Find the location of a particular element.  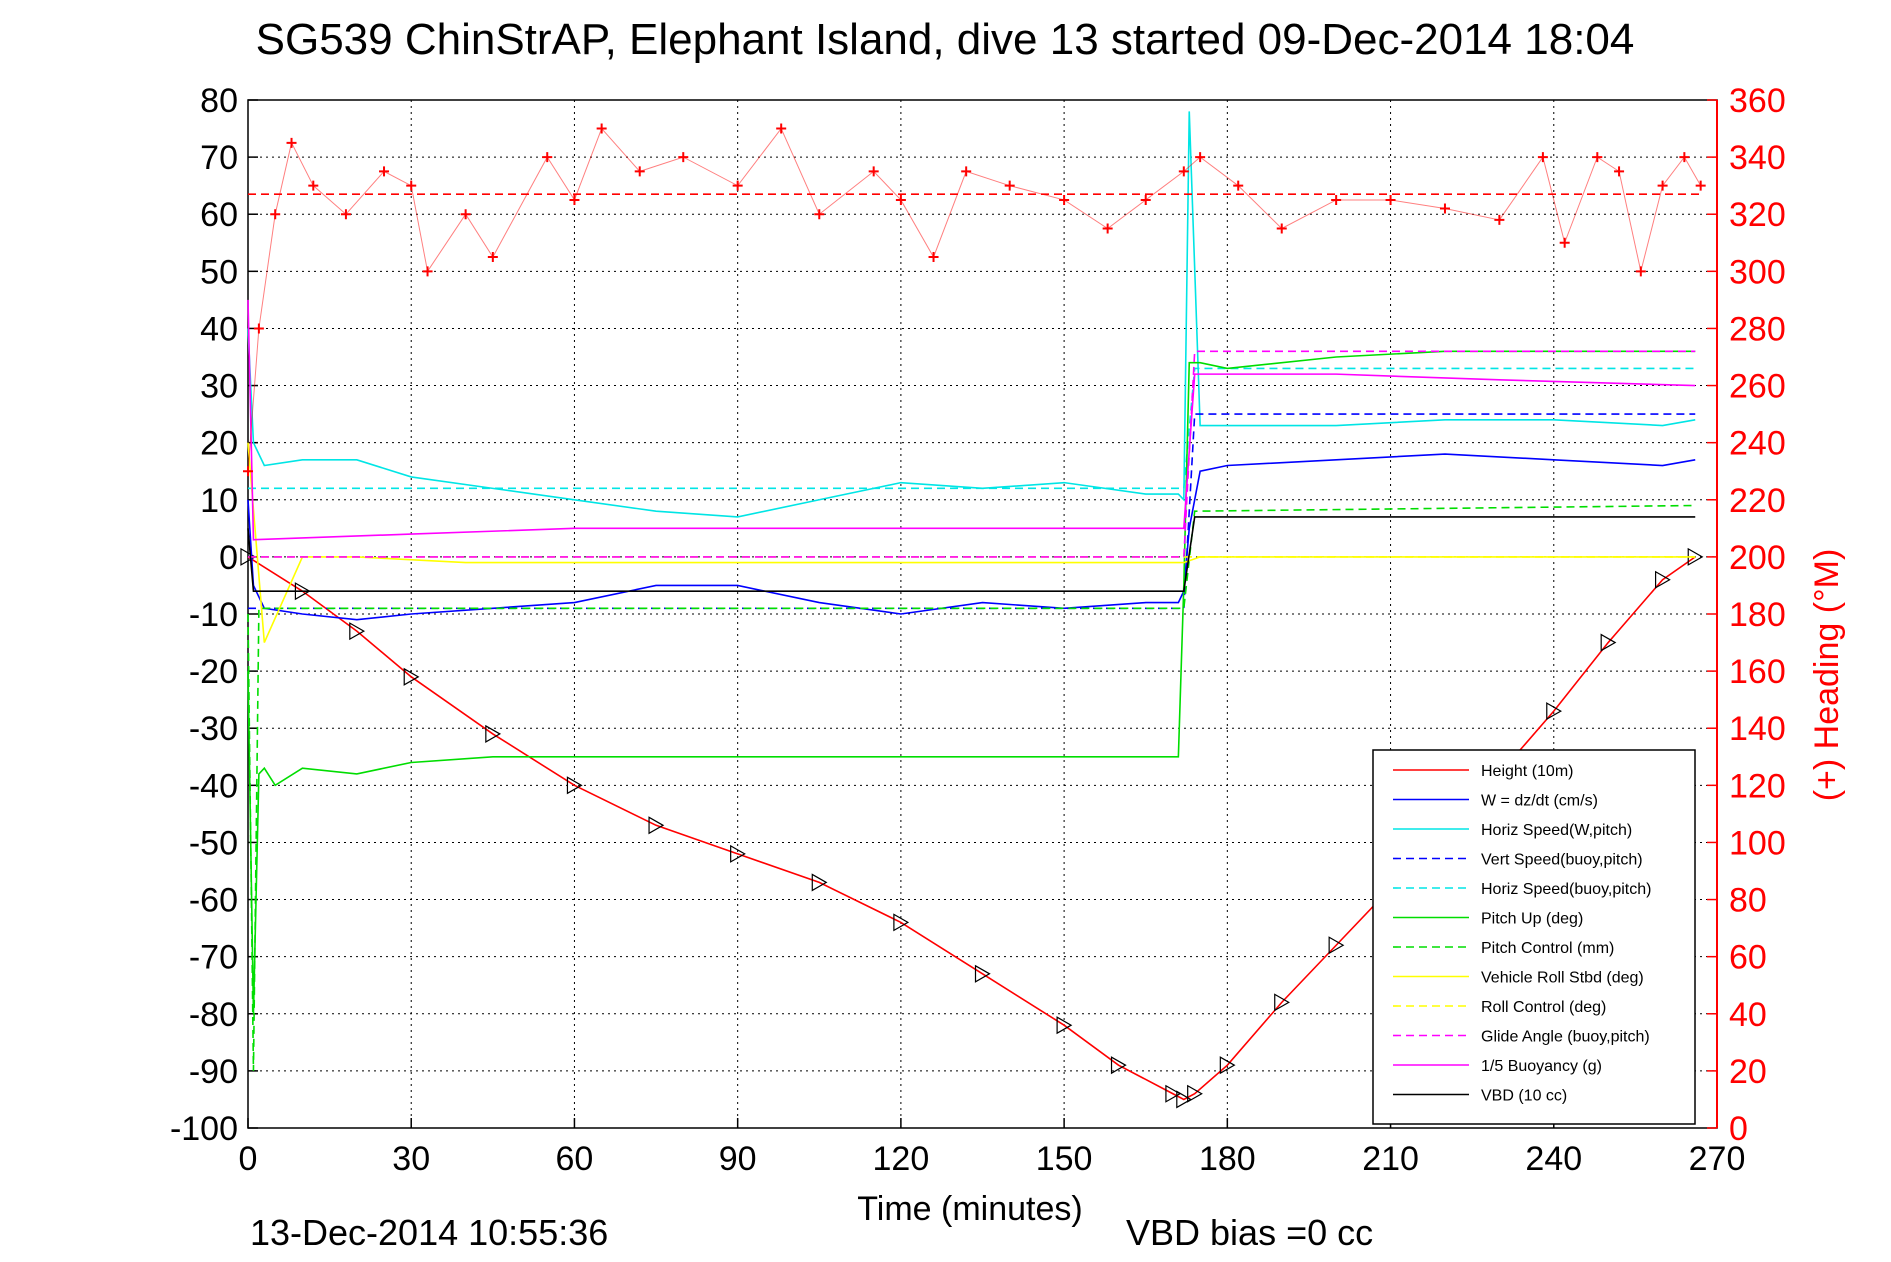

y-tick-label: 40 is located at coordinates (219, 329).